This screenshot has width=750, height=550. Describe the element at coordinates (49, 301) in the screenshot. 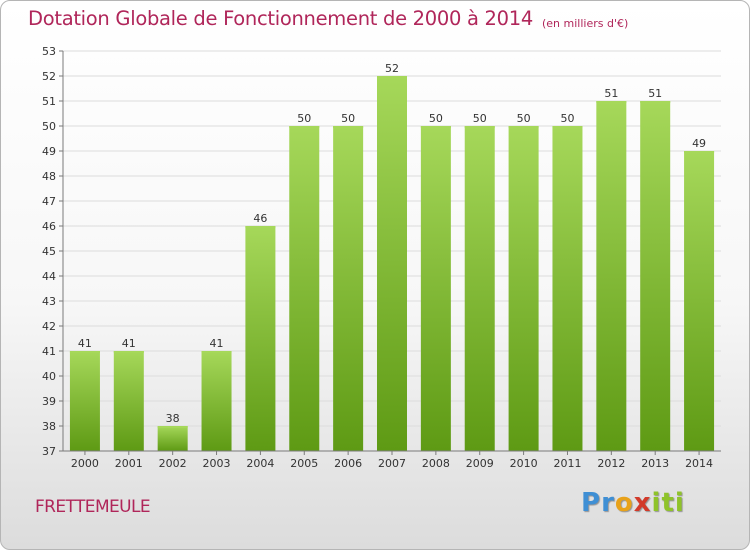

I see `y-tick-label: 43` at that location.